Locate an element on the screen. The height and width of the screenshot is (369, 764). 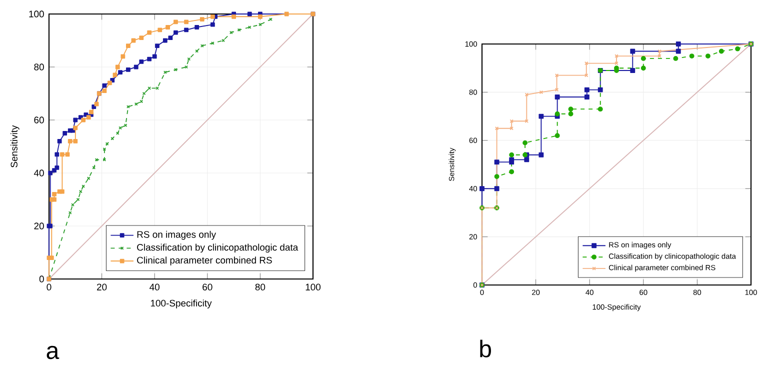
text: a is located at coordinates (53, 353).